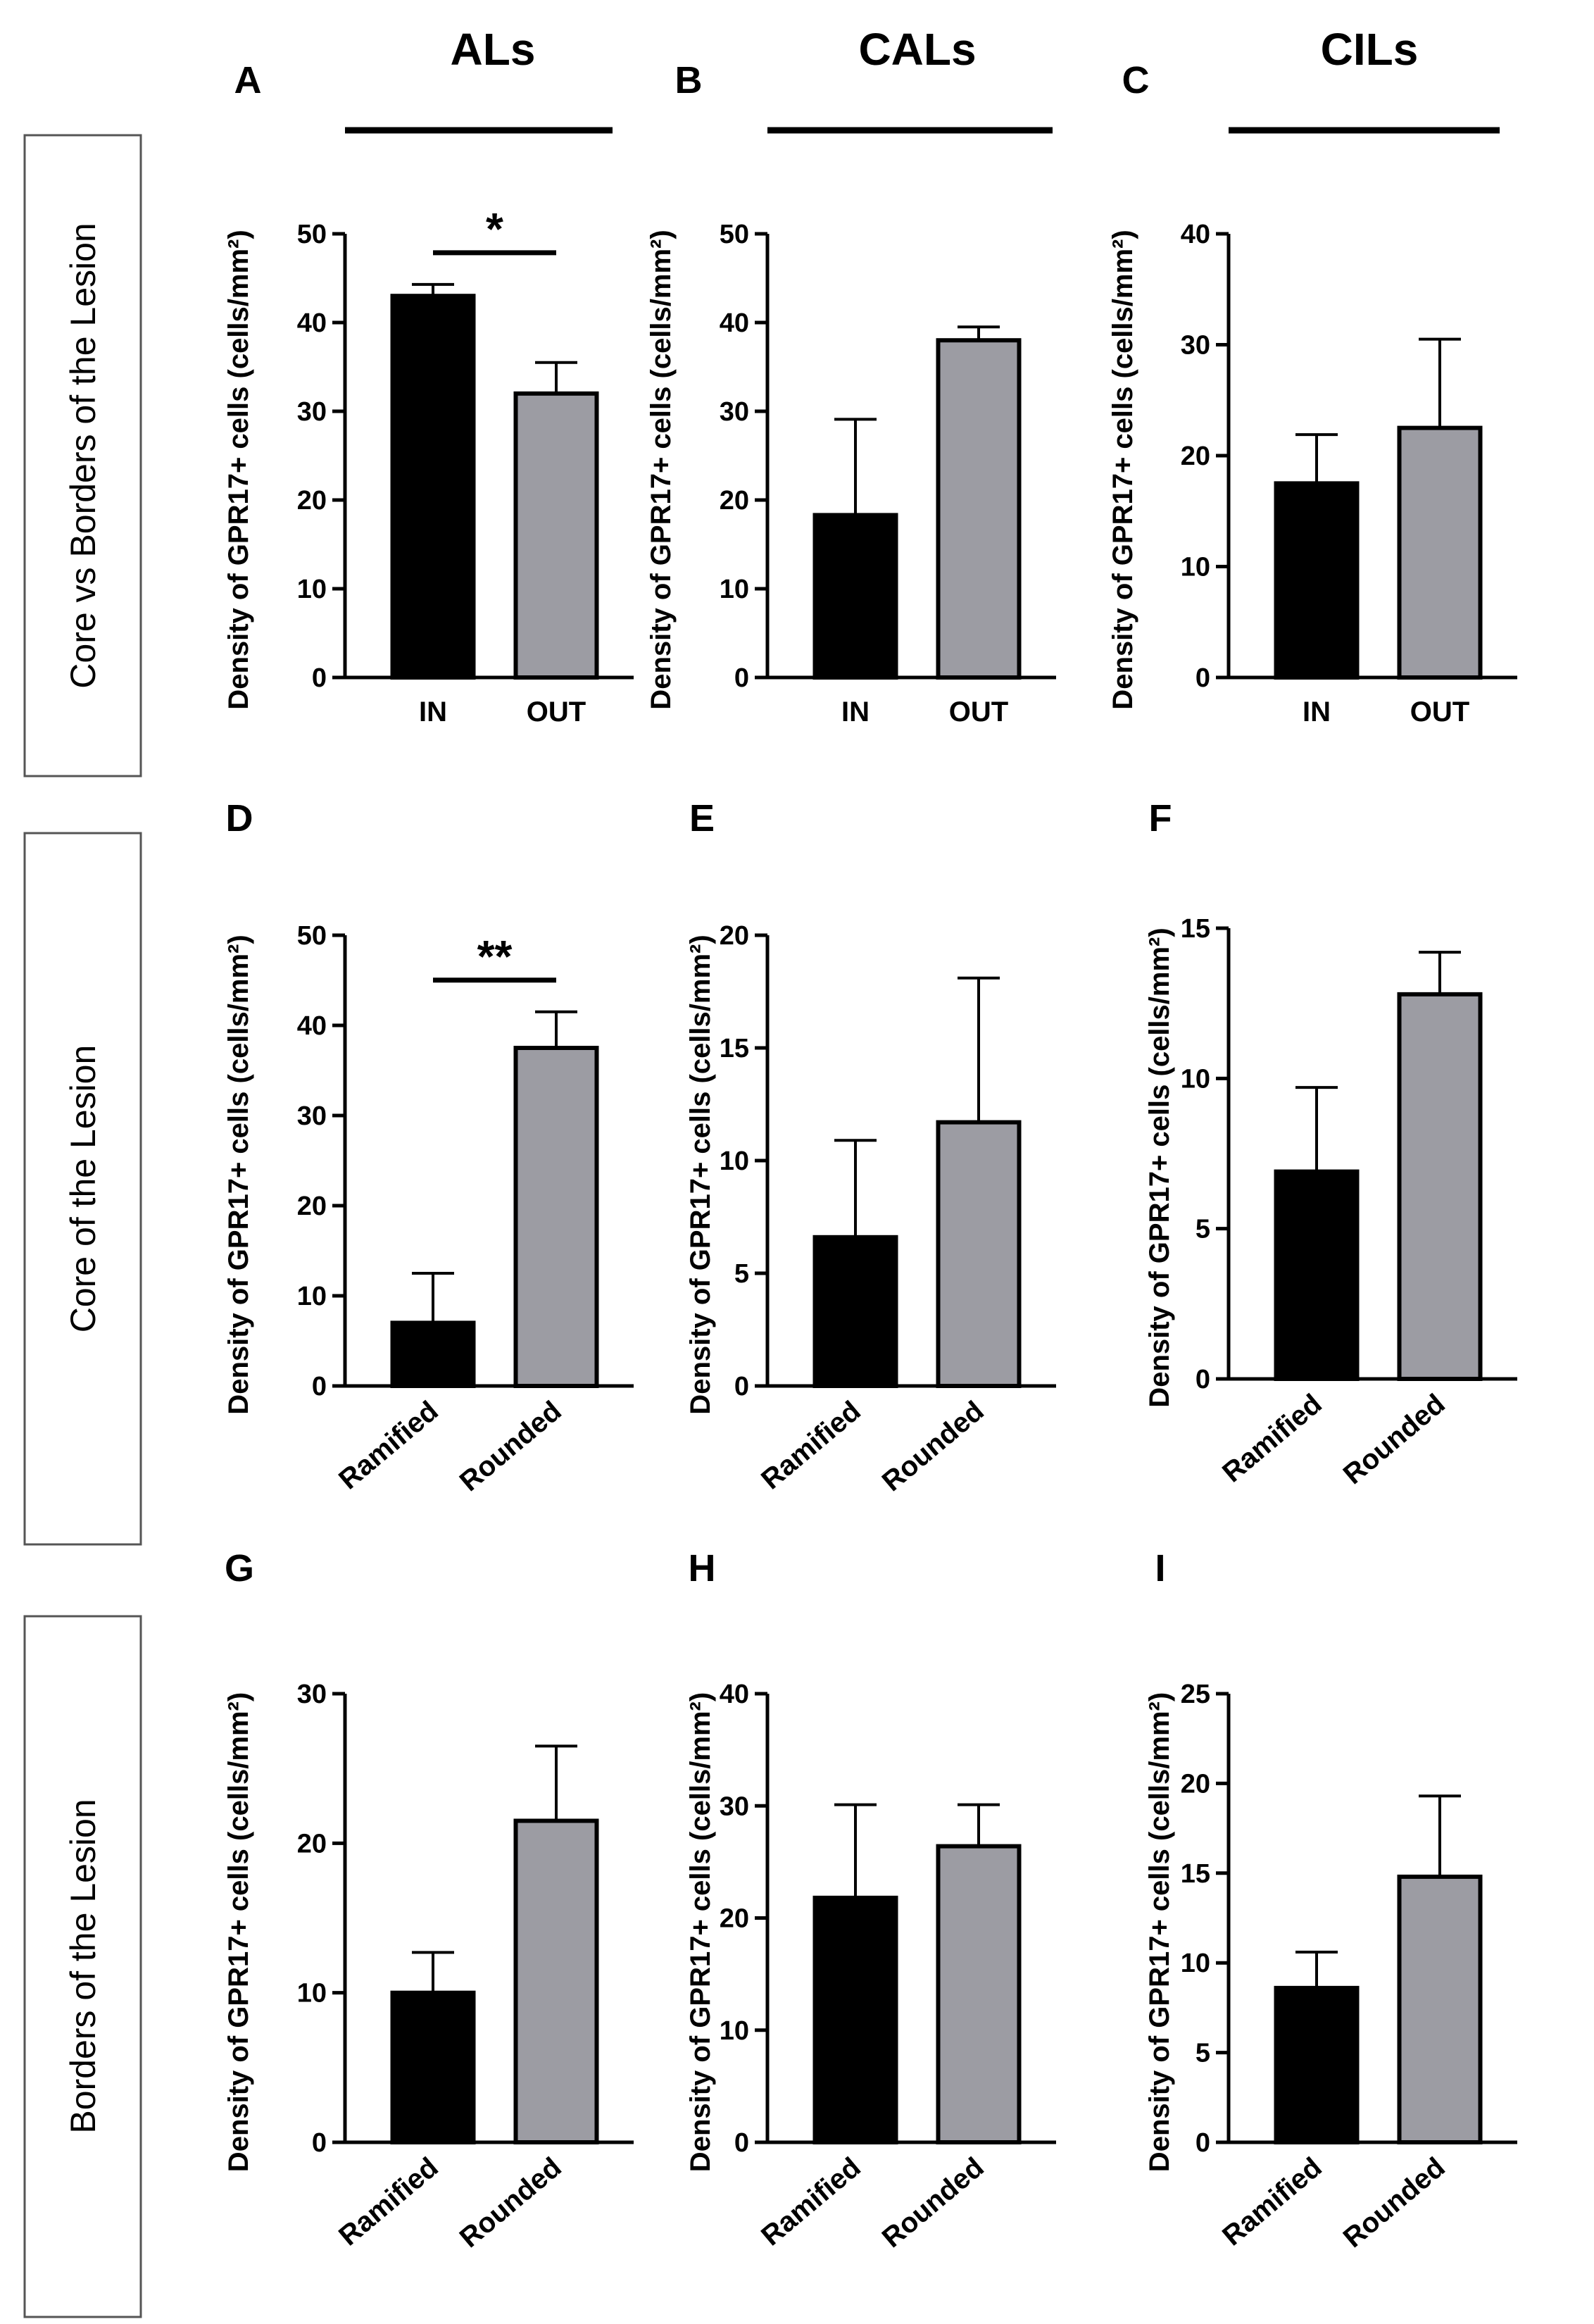  I want to click on panel-letter: B, so click(689, 80).